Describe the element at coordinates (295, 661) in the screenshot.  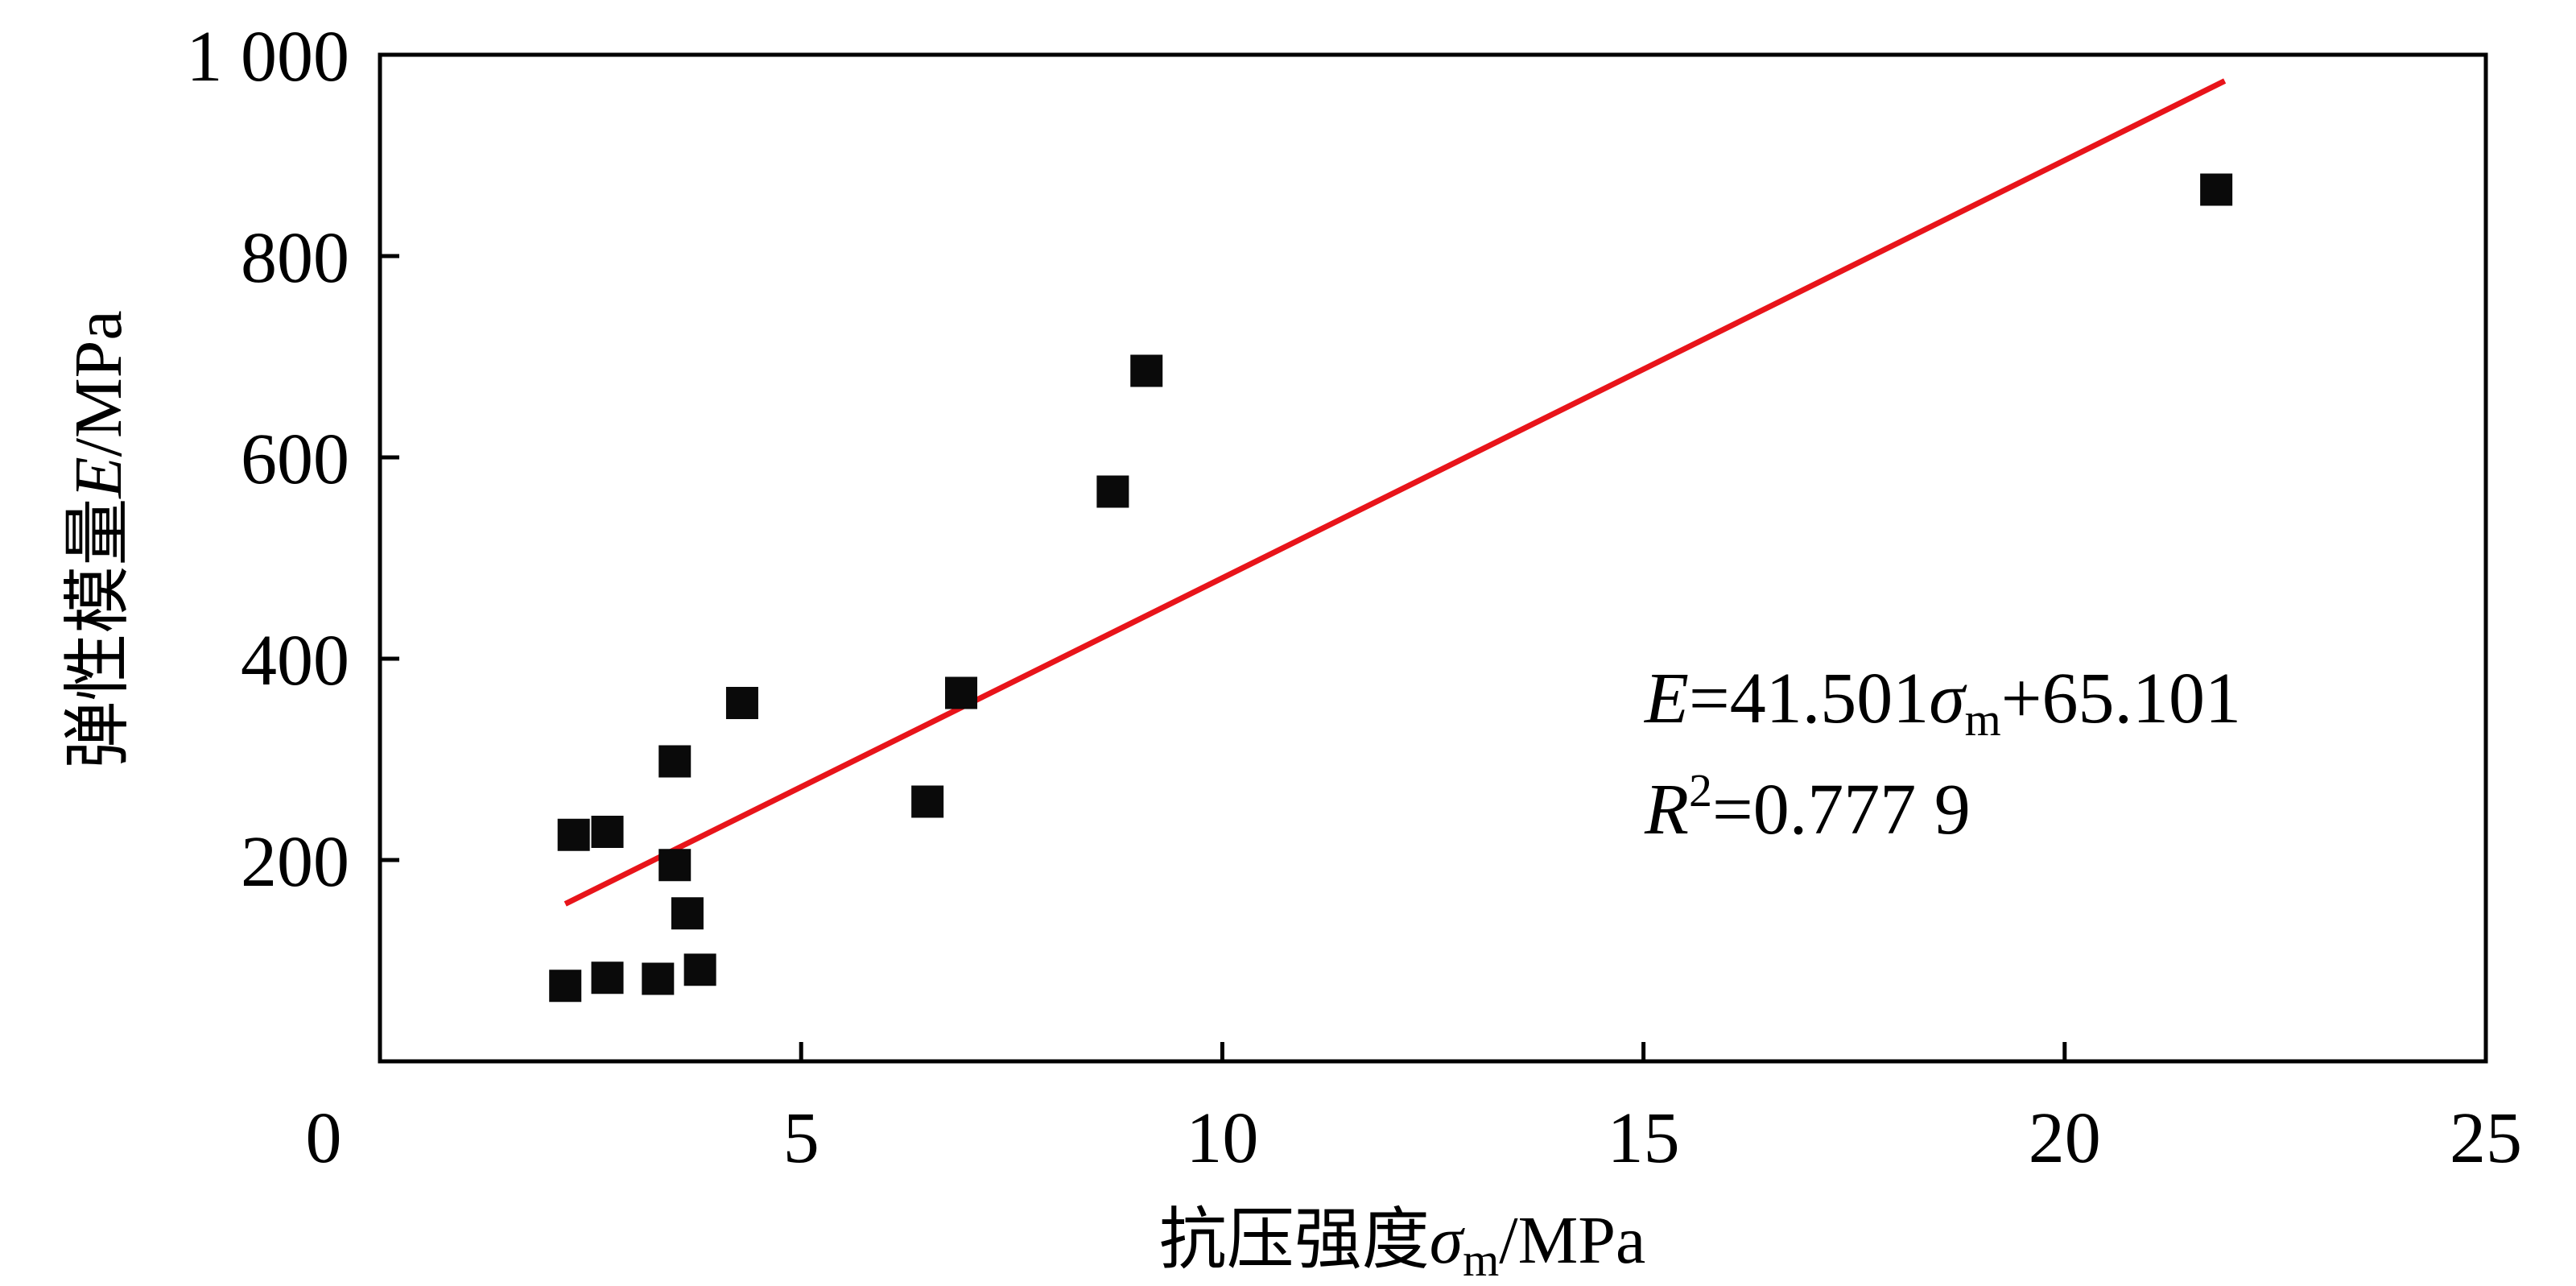
I see `y-tick-label: 400` at that location.